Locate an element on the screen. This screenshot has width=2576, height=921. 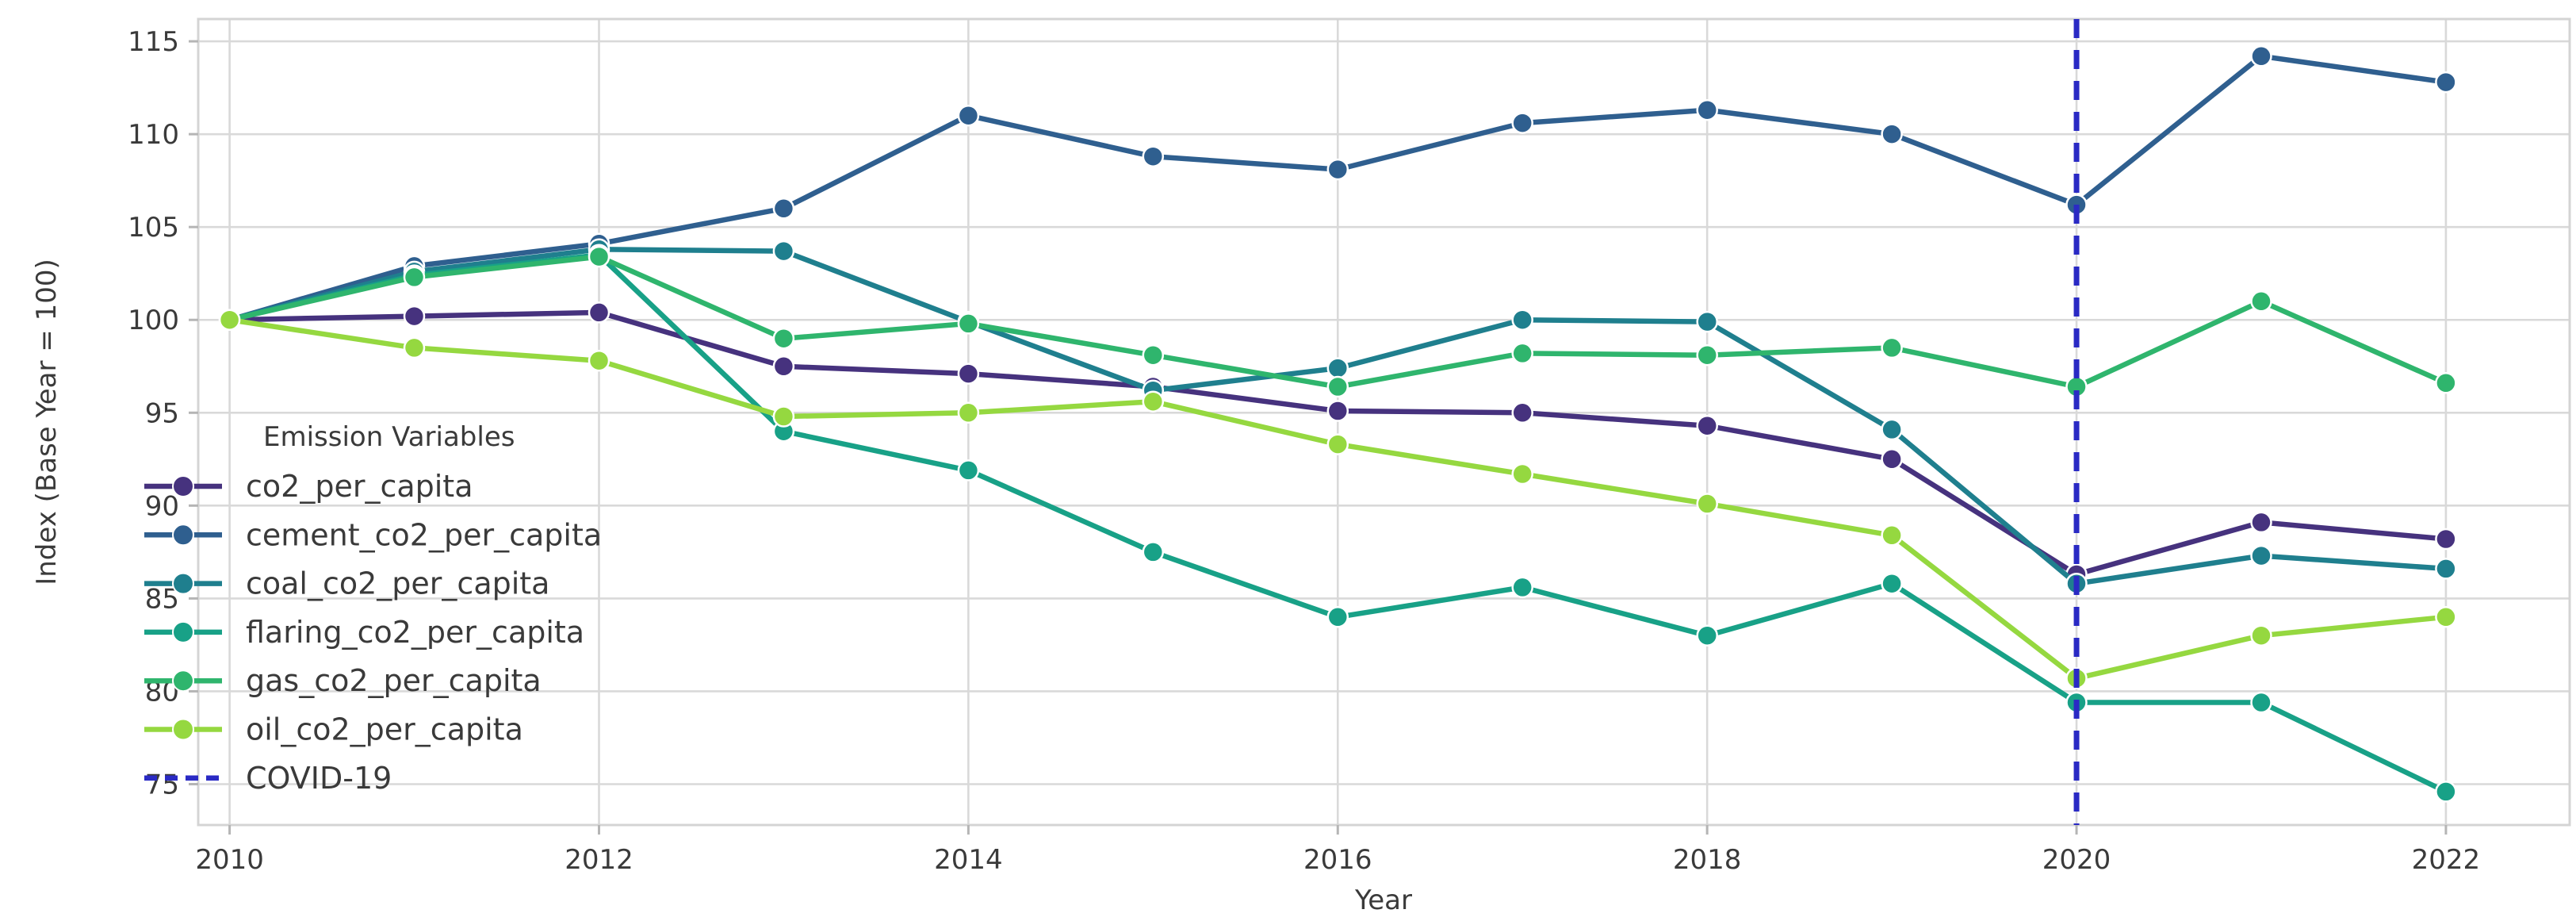
legend-item-oil-co2-per-capita: oil_co2_per_capita is located at coordinates (333, 729).